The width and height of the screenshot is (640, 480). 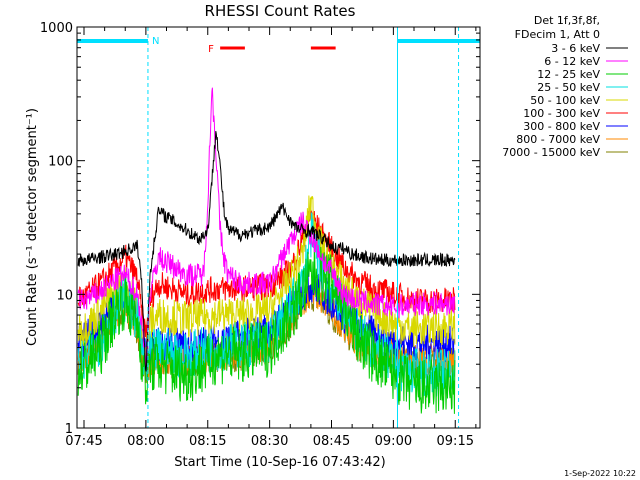 What do you see at coordinates (568, 87) in the screenshot?
I see `legend-entry-label: 25 - 50 keV` at bounding box center [568, 87].